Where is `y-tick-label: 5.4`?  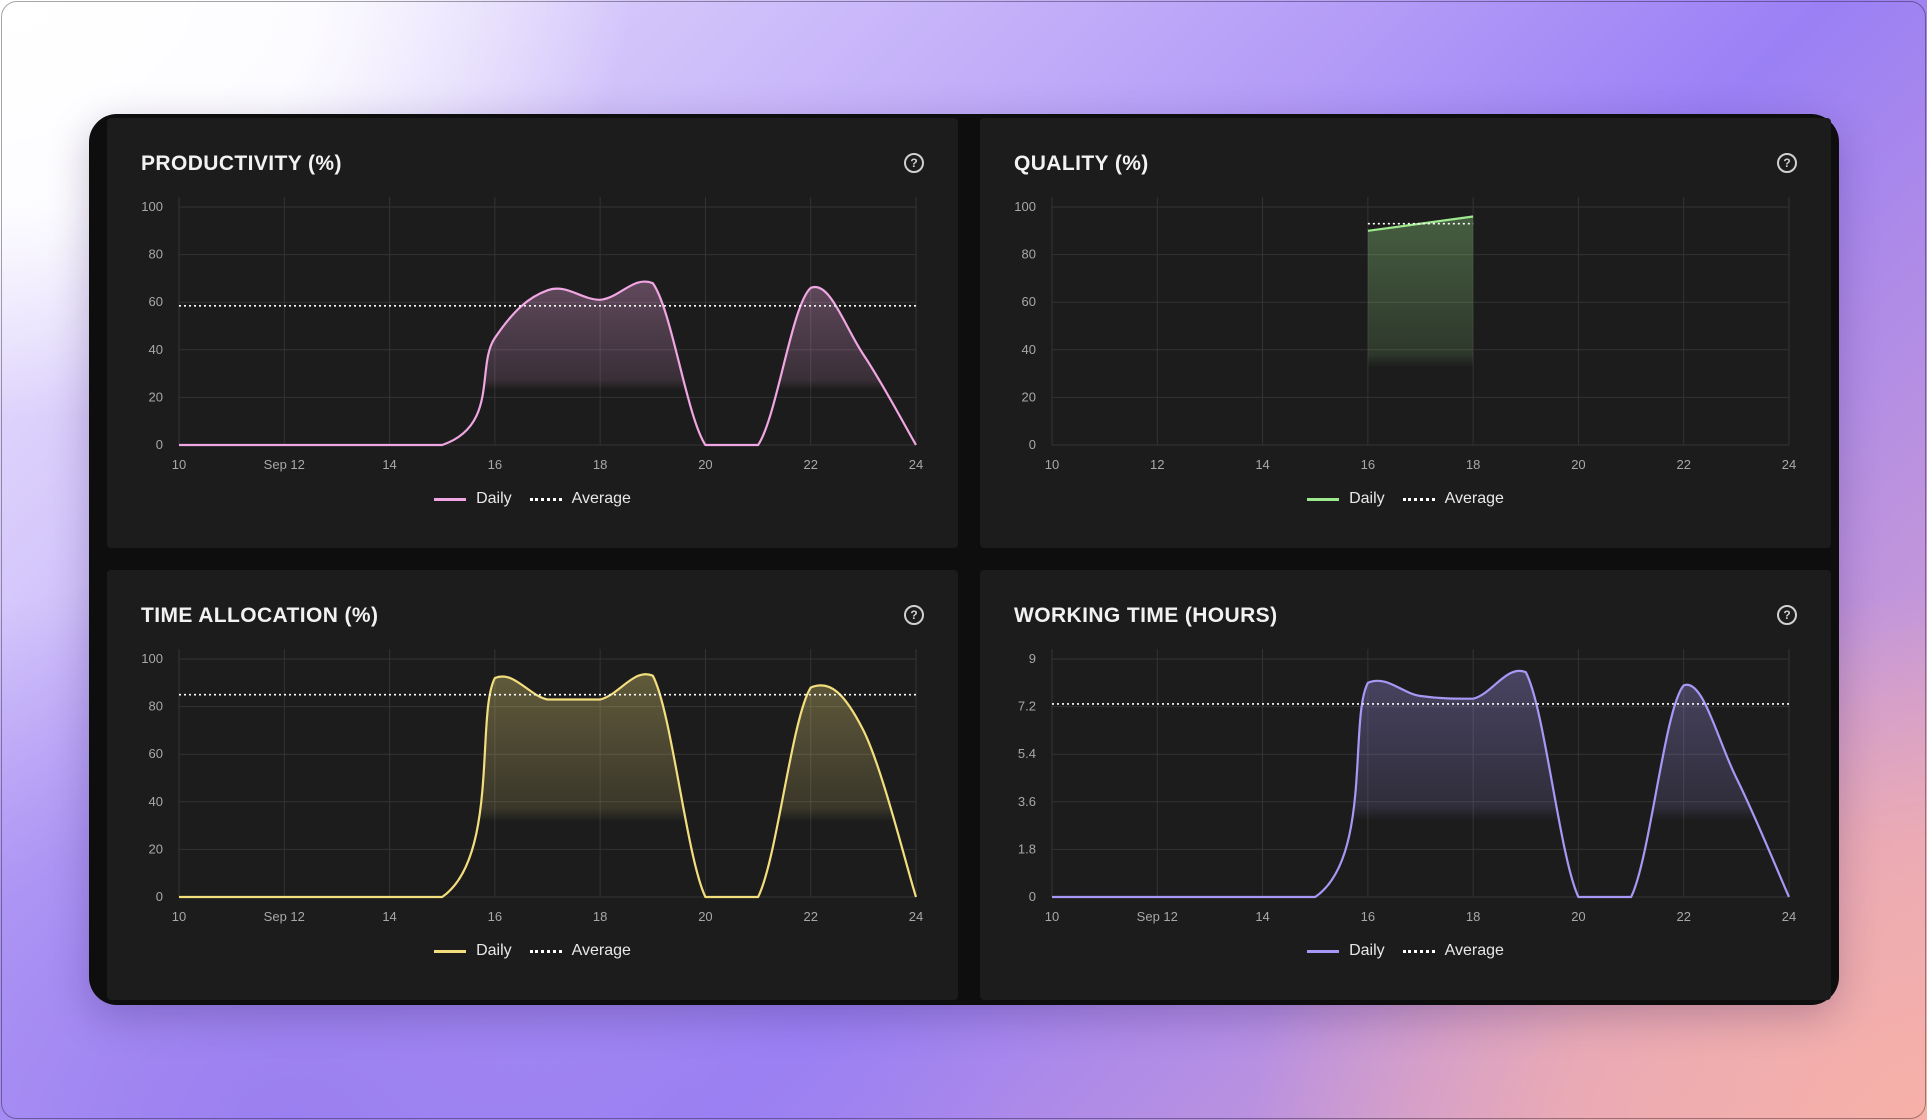 y-tick-label: 5.4 is located at coordinates (1027, 753).